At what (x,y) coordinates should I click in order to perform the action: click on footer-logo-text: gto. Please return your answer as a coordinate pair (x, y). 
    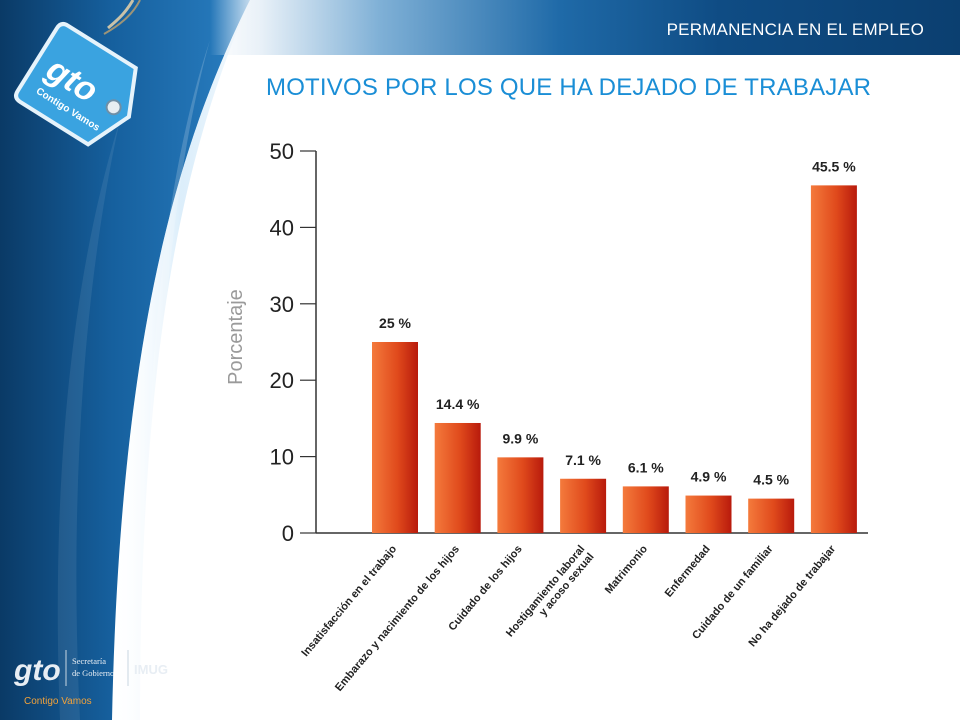
    Looking at the image, I should click on (37, 670).